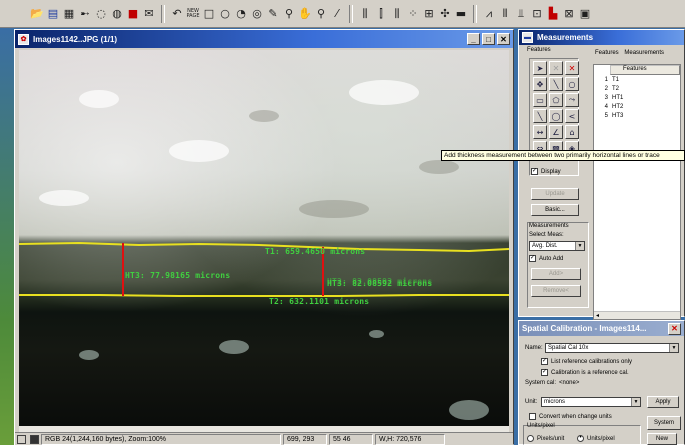 This screenshot has height=445, width=685. Describe the element at coordinates (586, 361) in the screenshot. I see `list-ref-checkbox: ✓ List reference calibrations only` at that location.